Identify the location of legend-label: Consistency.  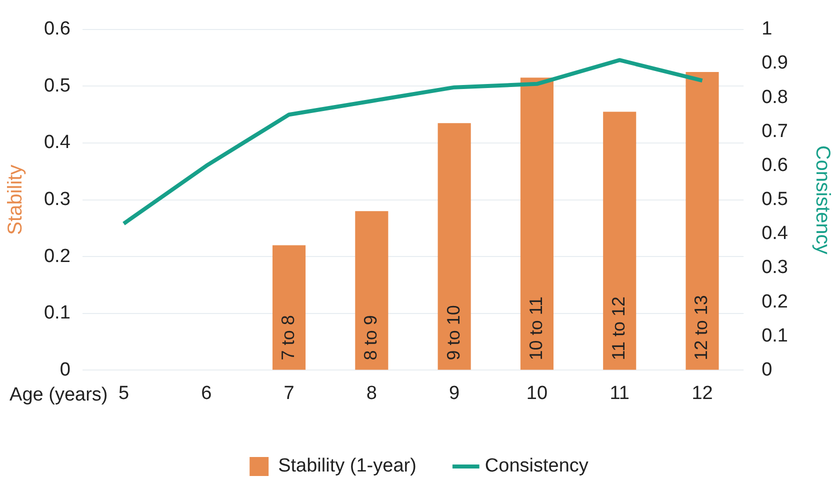
(536, 466).